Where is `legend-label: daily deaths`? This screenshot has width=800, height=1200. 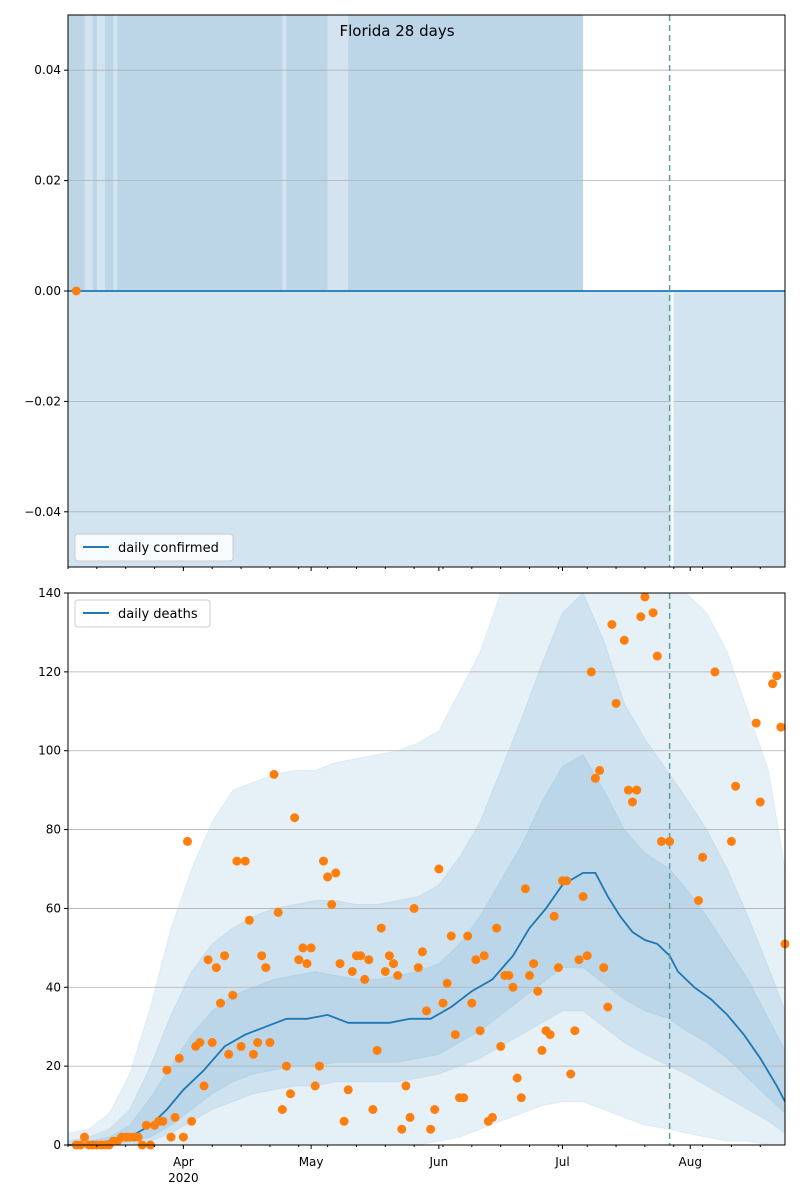 legend-label: daily deaths is located at coordinates (158, 614).